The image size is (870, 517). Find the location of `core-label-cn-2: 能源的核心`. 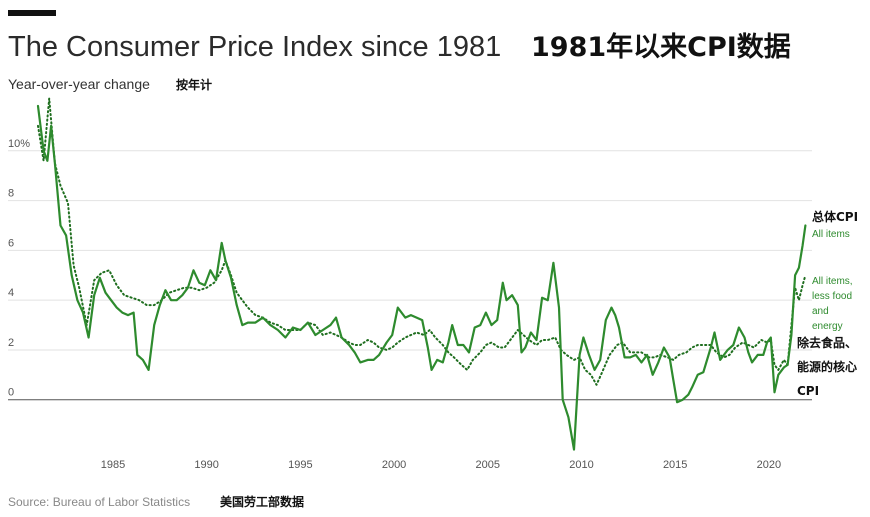

core-label-cn-2: 能源的核心 is located at coordinates (827, 366).